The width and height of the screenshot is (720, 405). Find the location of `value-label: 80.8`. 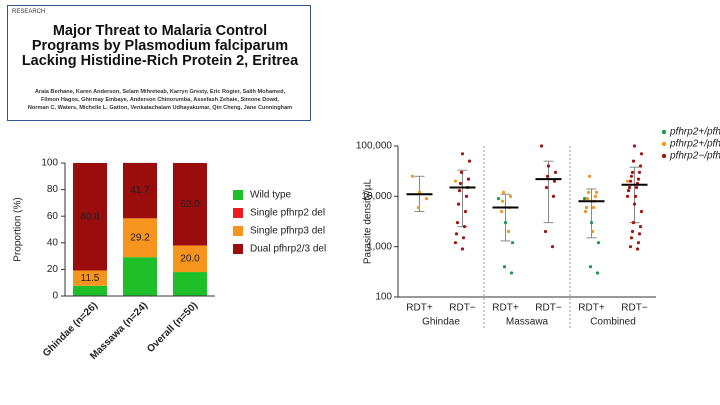

value-label: 80.8 is located at coordinates (90, 216).